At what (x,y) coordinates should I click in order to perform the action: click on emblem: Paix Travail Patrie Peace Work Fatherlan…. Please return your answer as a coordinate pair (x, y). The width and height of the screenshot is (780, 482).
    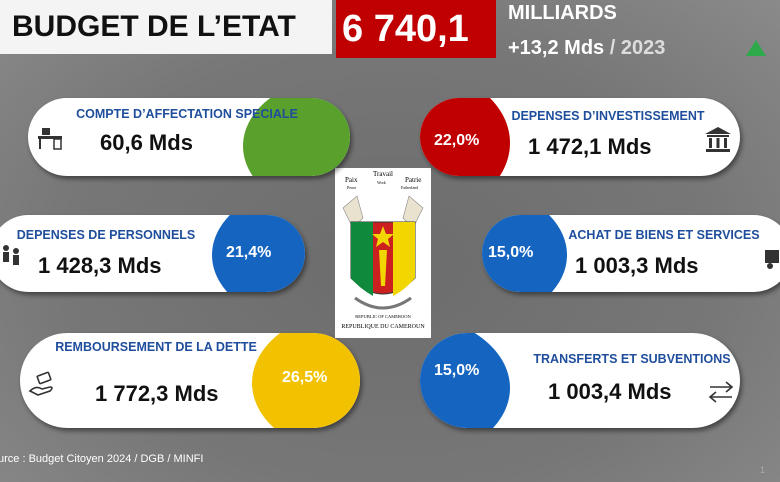
    Looking at the image, I should click on (383, 253).